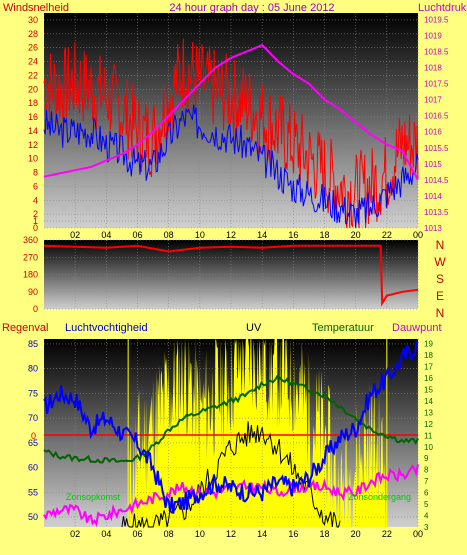 This screenshot has height=555, width=467. Describe the element at coordinates (436, 212) in the screenshot. I see `pressure-tick-1013-5: 1013.5` at that location.